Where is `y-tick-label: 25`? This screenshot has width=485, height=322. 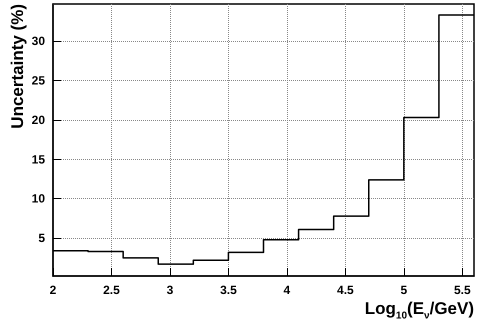
y-tick-label: 25 is located at coordinates (39, 80).